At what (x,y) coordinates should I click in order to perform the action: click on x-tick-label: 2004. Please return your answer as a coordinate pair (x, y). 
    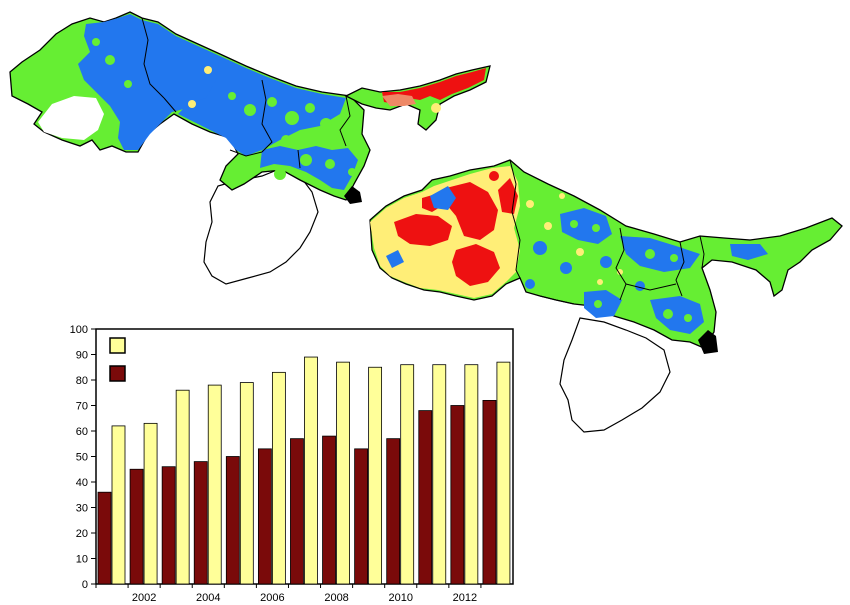
    Looking at the image, I should click on (208, 598).